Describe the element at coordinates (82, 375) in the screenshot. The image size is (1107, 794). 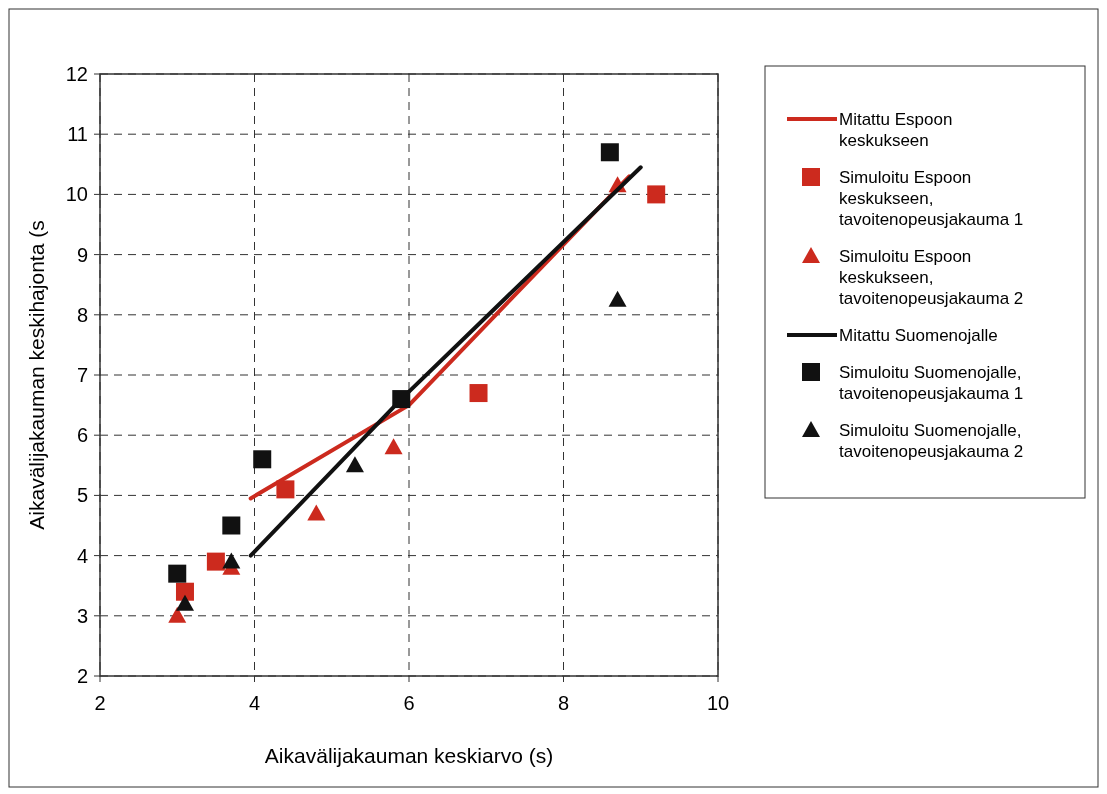
I see `y-tick-label: 7` at that location.